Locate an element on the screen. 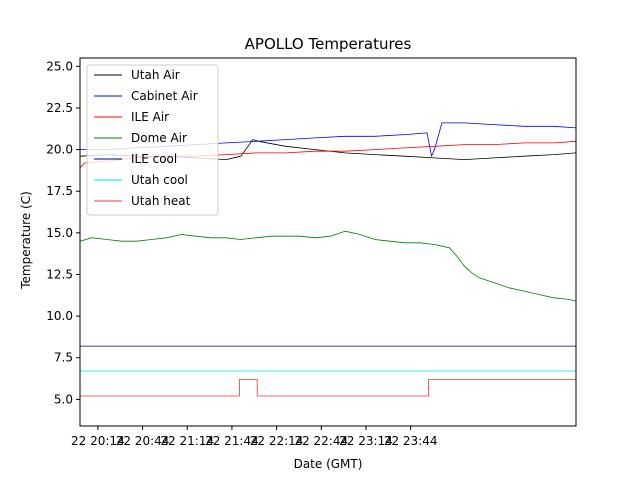  x-tick-label: 22 21:44 is located at coordinates (232, 441).